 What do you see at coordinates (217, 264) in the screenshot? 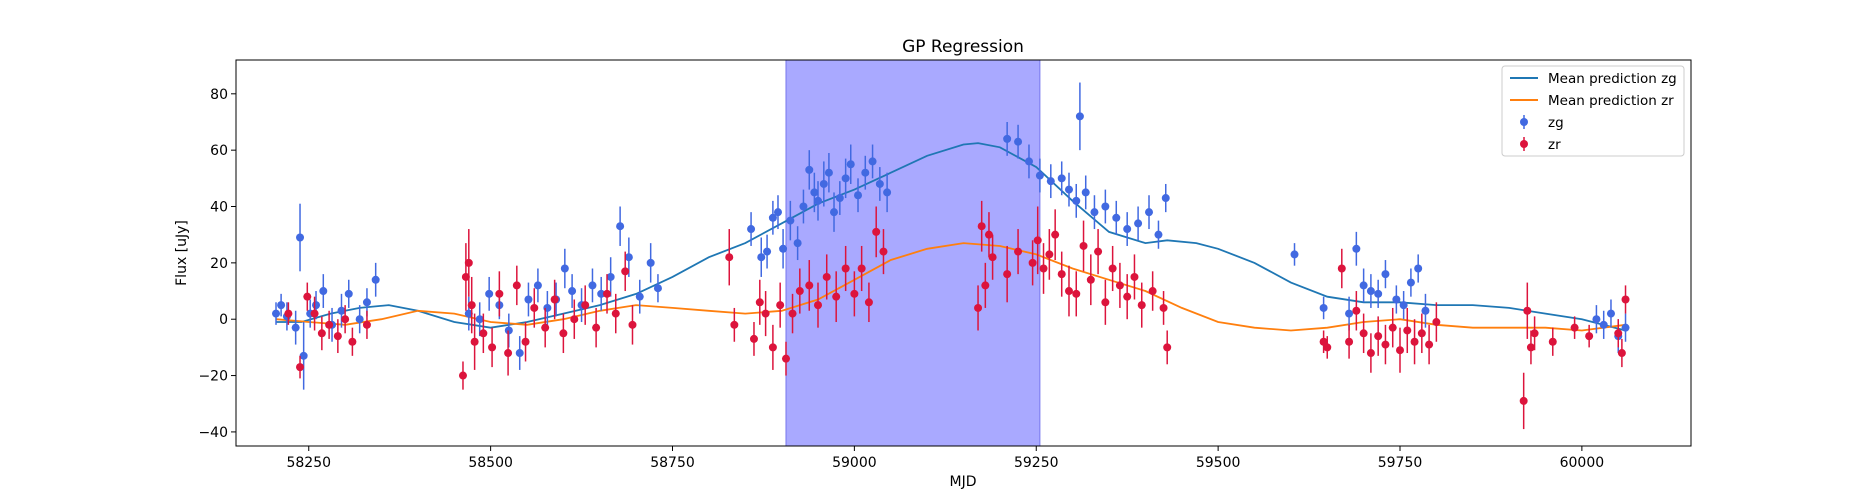
I see `y-axis: −40 −20 0 20 40 60 80` at bounding box center [217, 264].